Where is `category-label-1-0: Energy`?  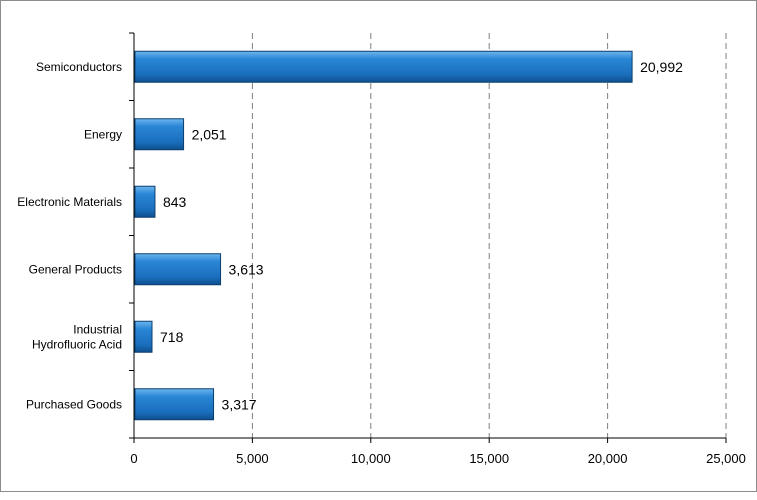 category-label-1-0: Energy is located at coordinates (103, 134).